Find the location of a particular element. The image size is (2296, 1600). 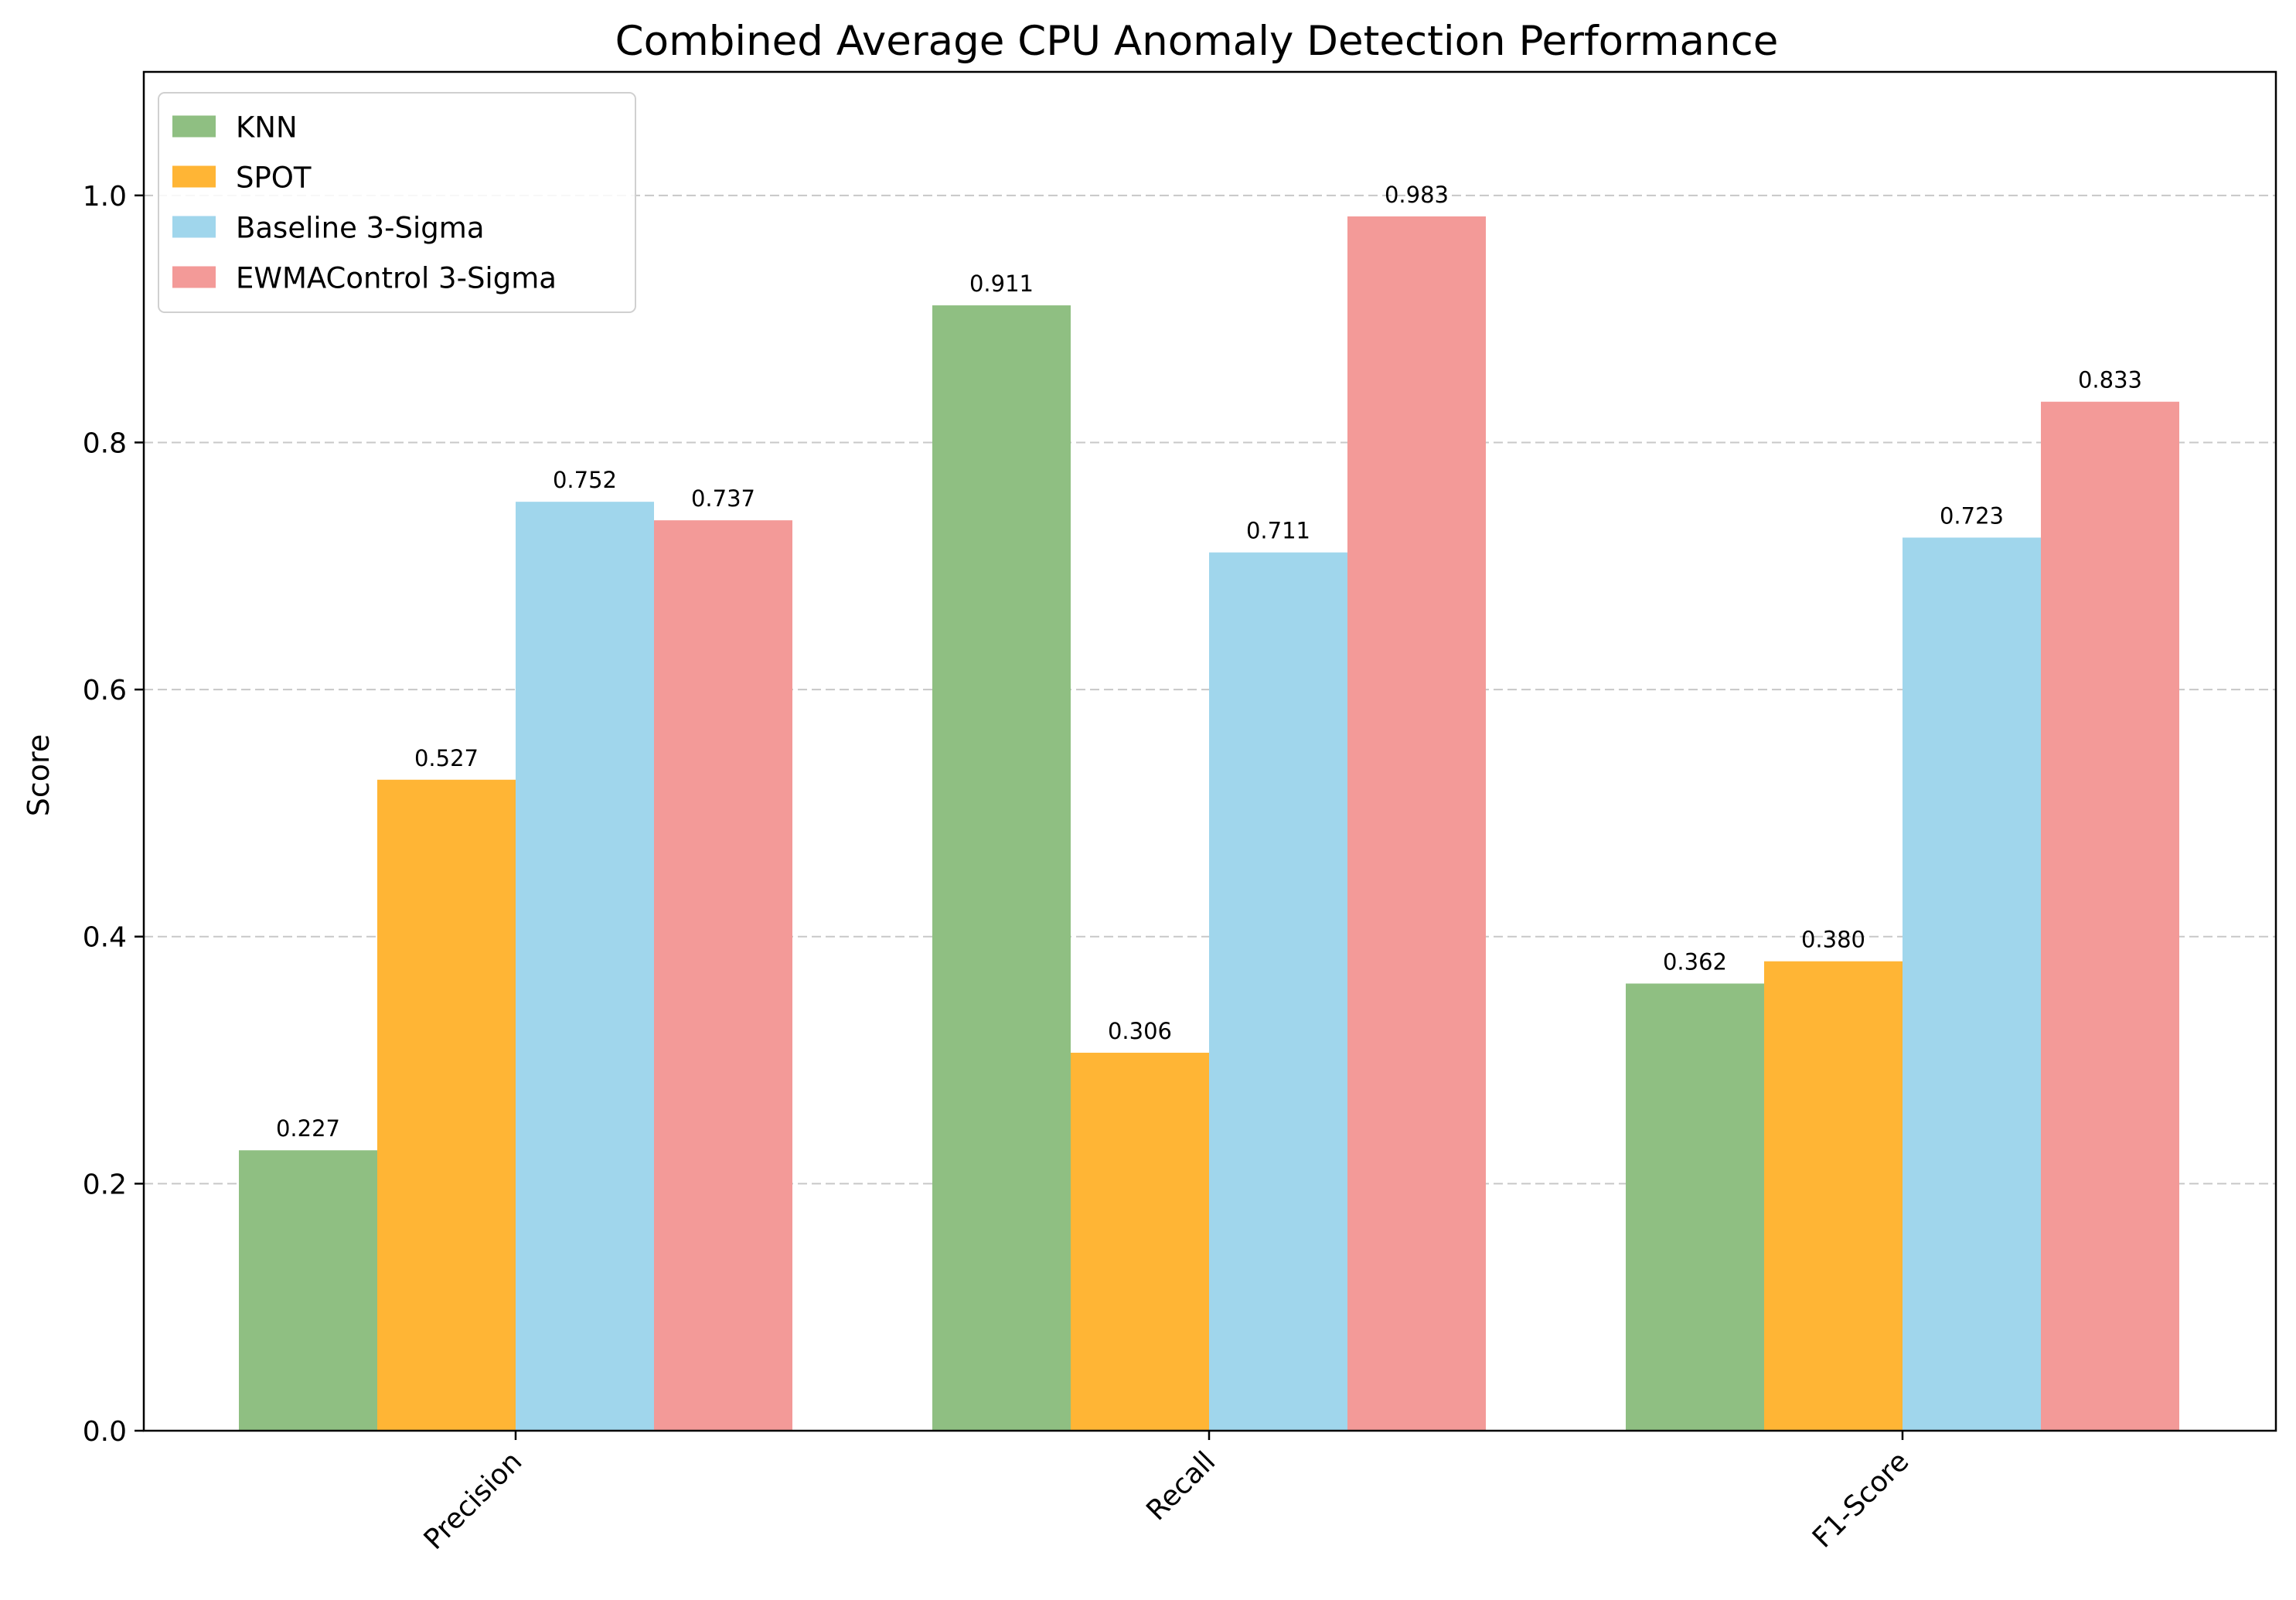

legend-box is located at coordinates (397, 202).